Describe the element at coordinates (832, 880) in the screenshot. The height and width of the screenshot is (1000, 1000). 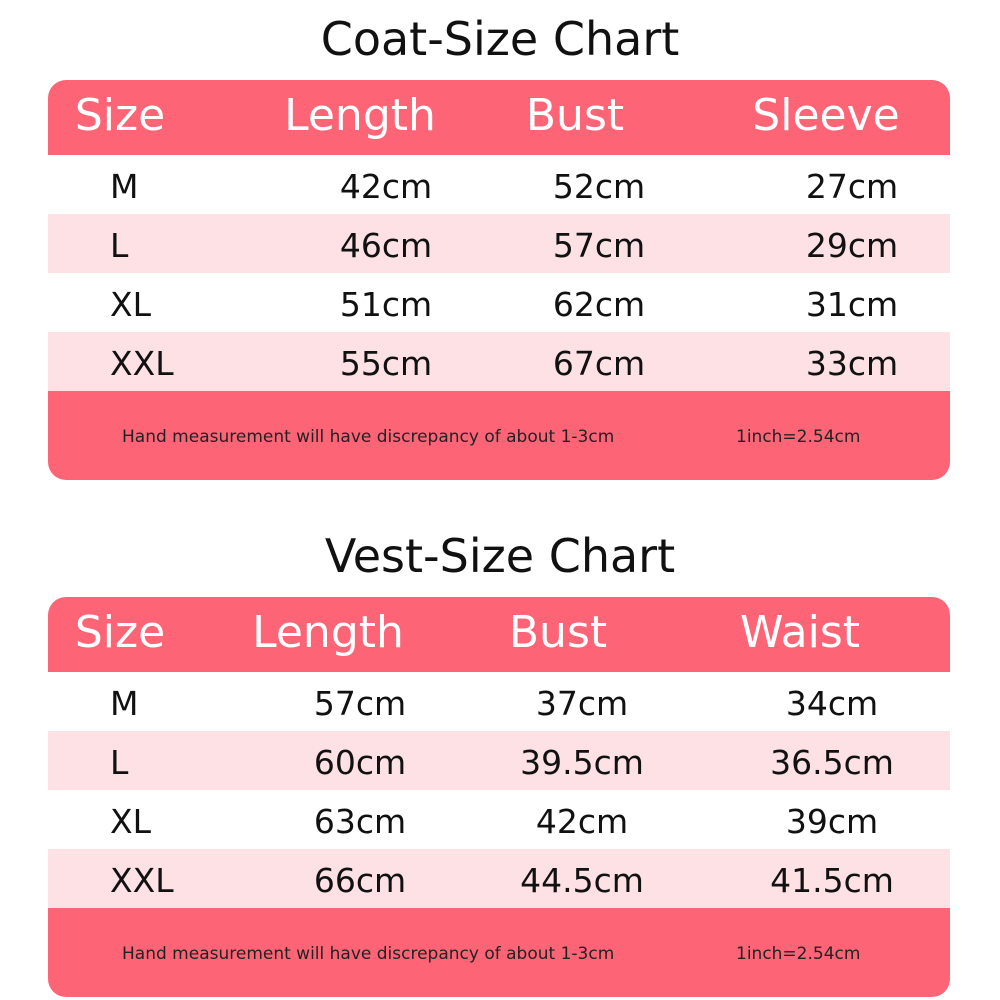
I see `cell-third: 41.5cm` at that location.